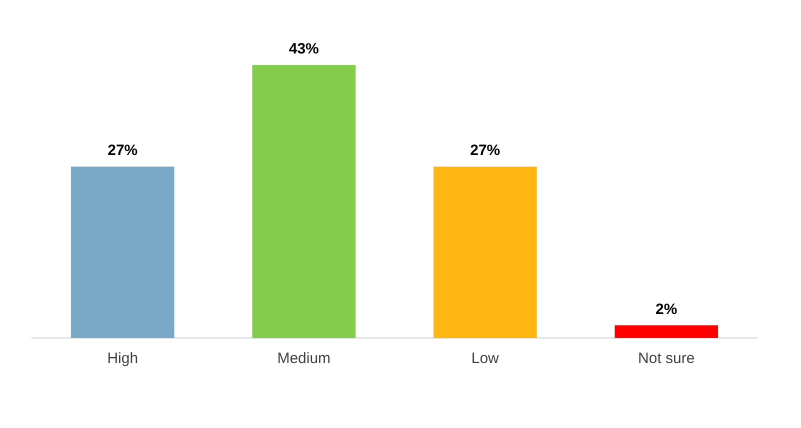  What do you see at coordinates (304, 359) in the screenshot?
I see `x-tick-label: Medium` at bounding box center [304, 359].